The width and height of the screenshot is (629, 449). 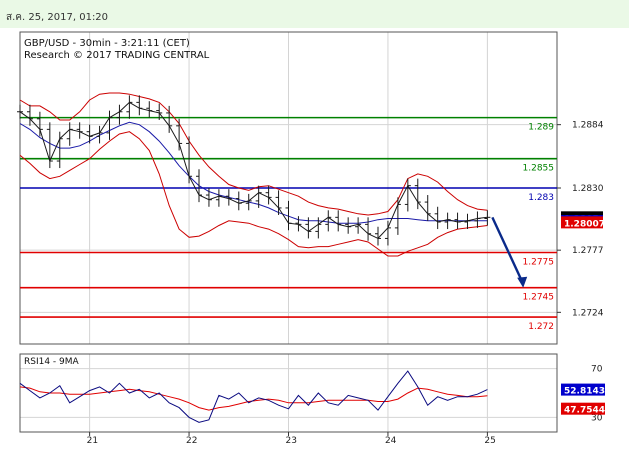 I want to click on level-label: 1.2775, so click(x=539, y=263).